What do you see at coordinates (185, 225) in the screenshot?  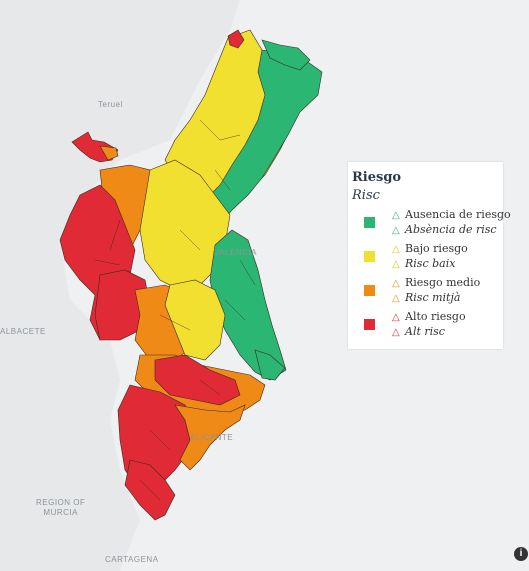 I see `region-yellow-central` at bounding box center [185, 225].